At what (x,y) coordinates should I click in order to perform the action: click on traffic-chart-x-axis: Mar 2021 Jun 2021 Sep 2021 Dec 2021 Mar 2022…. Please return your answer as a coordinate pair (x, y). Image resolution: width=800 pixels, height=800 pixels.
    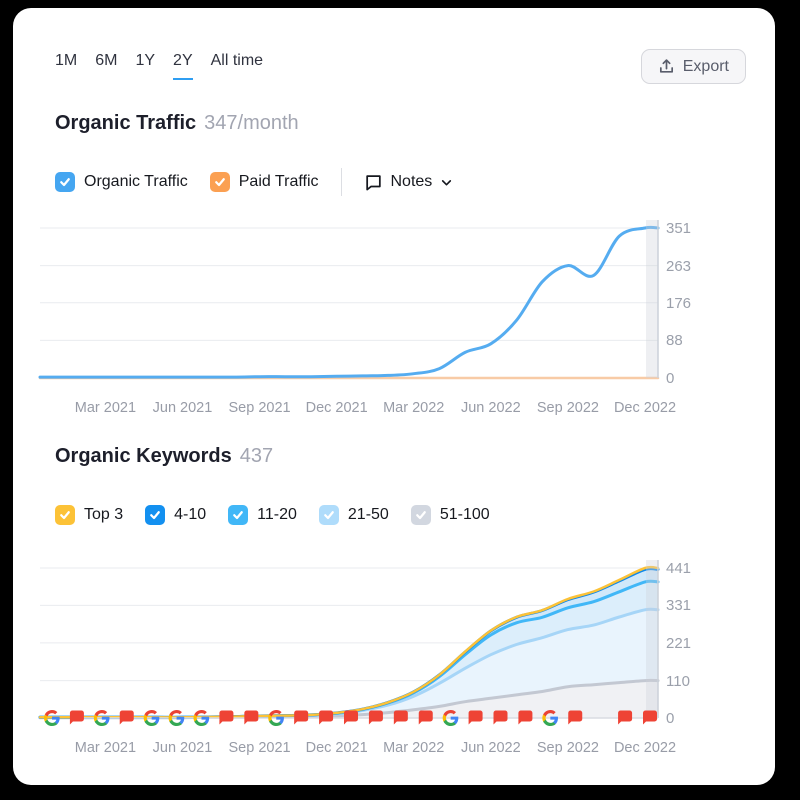
    Looking at the image, I should click on (358, 410).